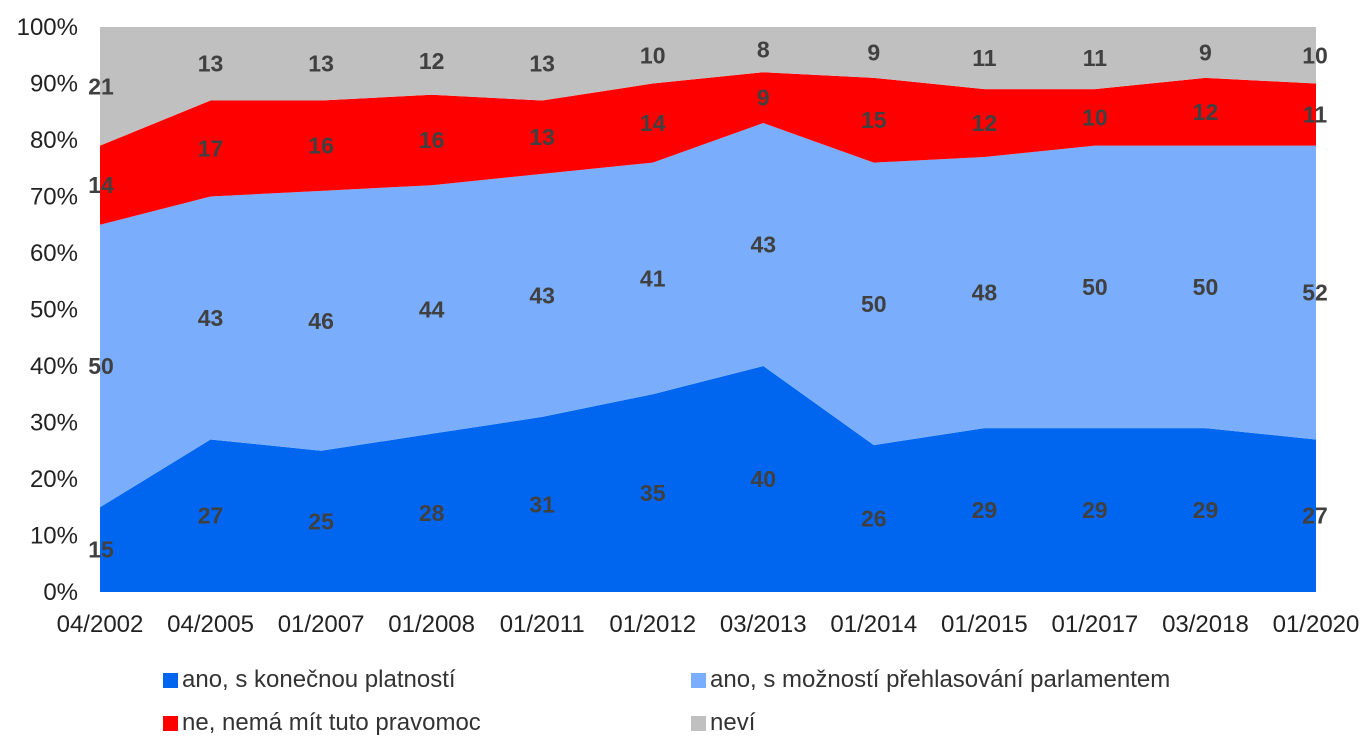 This screenshot has height=737, width=1368. What do you see at coordinates (1095, 624) in the screenshot?
I see `x-tick-label: 01/2017` at bounding box center [1095, 624].